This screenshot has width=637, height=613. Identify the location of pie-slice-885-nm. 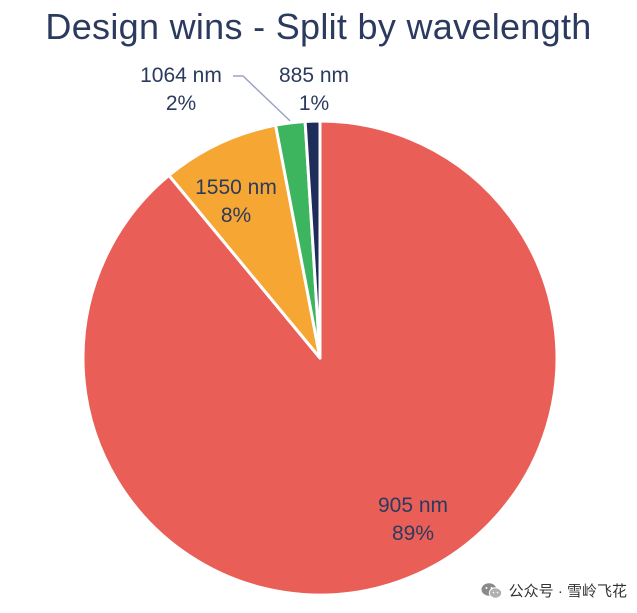
(312, 239).